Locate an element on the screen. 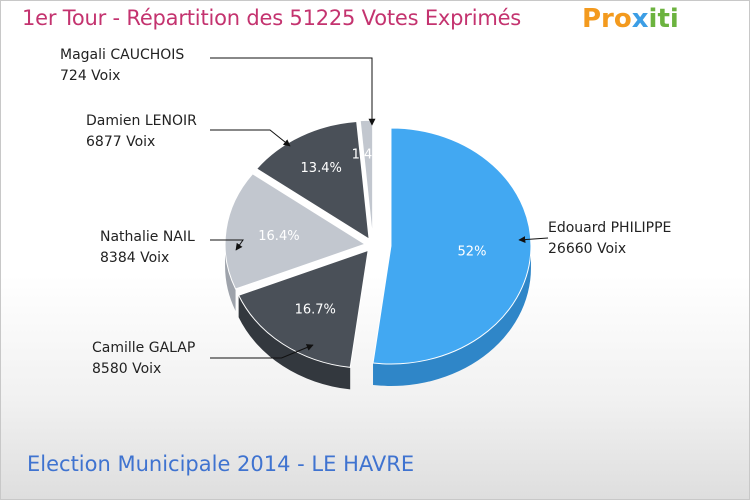 This screenshot has width=750, height=500. label-lenoir-votes: 6877 Voix is located at coordinates (121, 142).